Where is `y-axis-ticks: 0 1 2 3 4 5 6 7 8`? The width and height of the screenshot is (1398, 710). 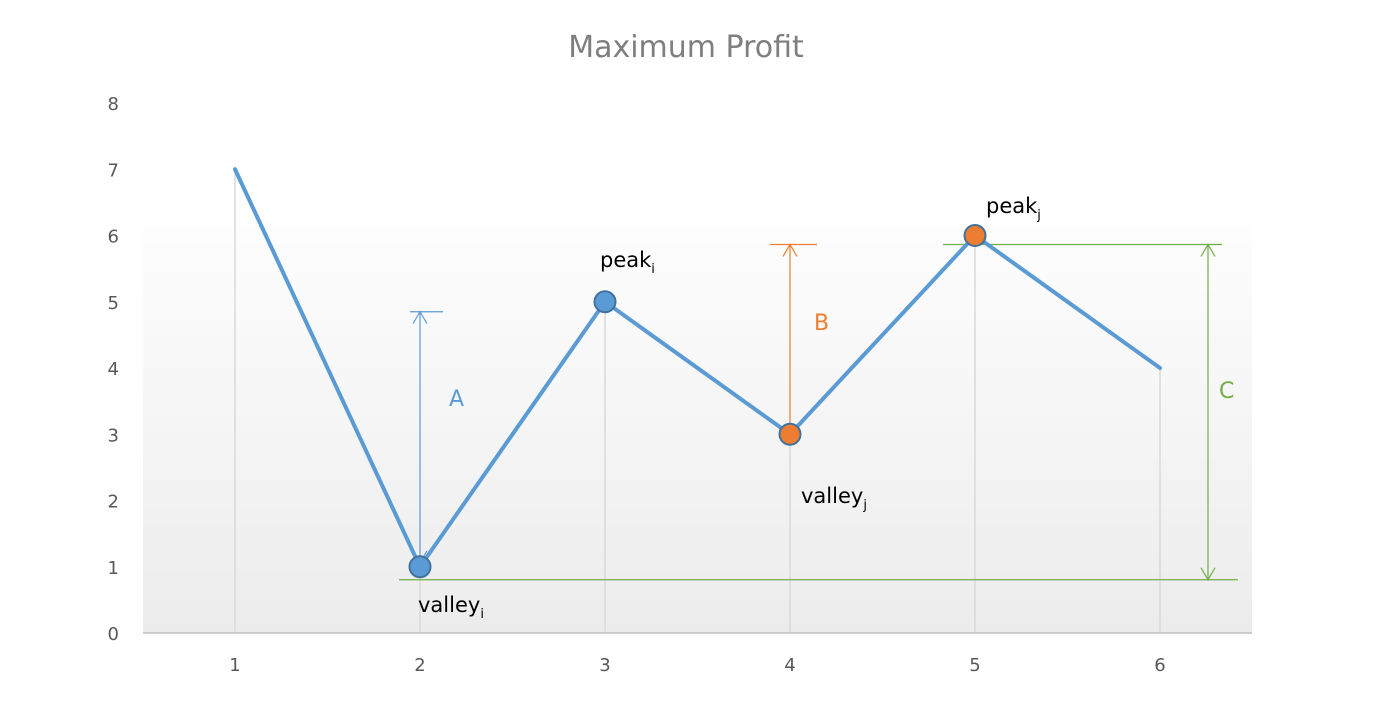
y-axis-ticks: 0 1 2 3 4 5 6 7 8 is located at coordinates (113, 369).